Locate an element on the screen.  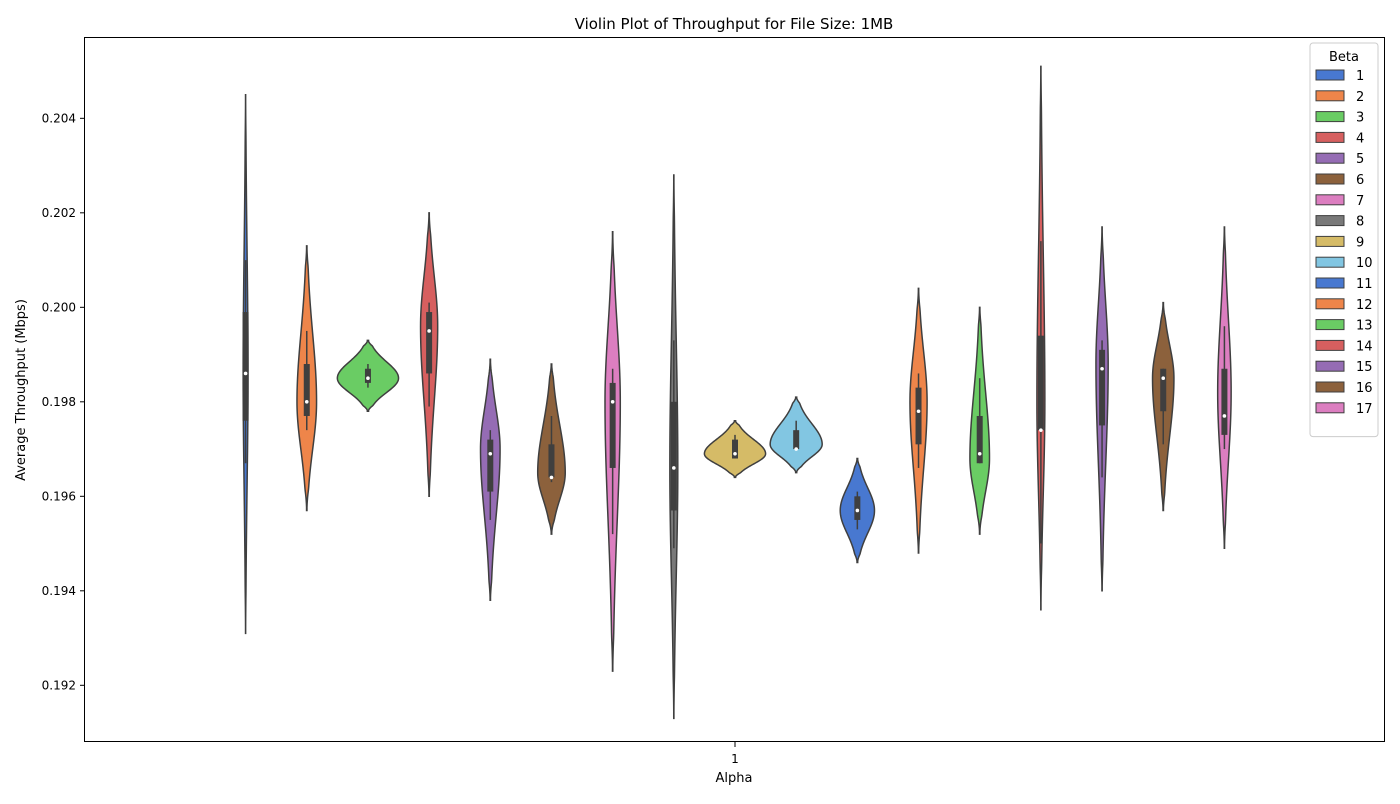
y-tick-label: 0.200 is located at coordinates (59, 307).